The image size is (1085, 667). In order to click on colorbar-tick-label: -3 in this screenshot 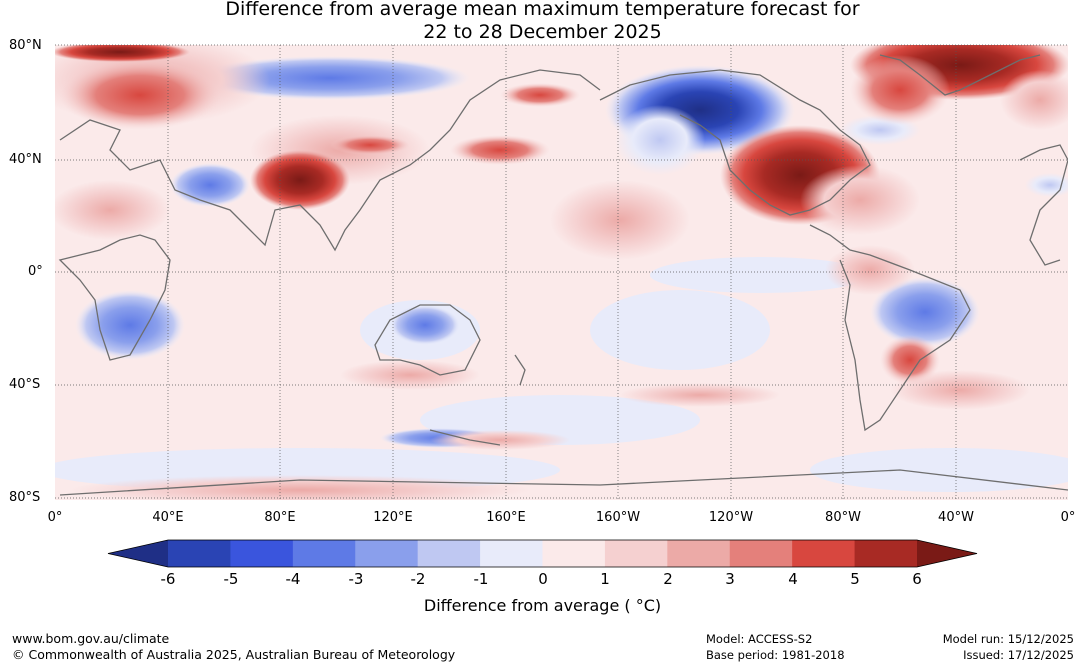, I will do `click(356, 579)`.